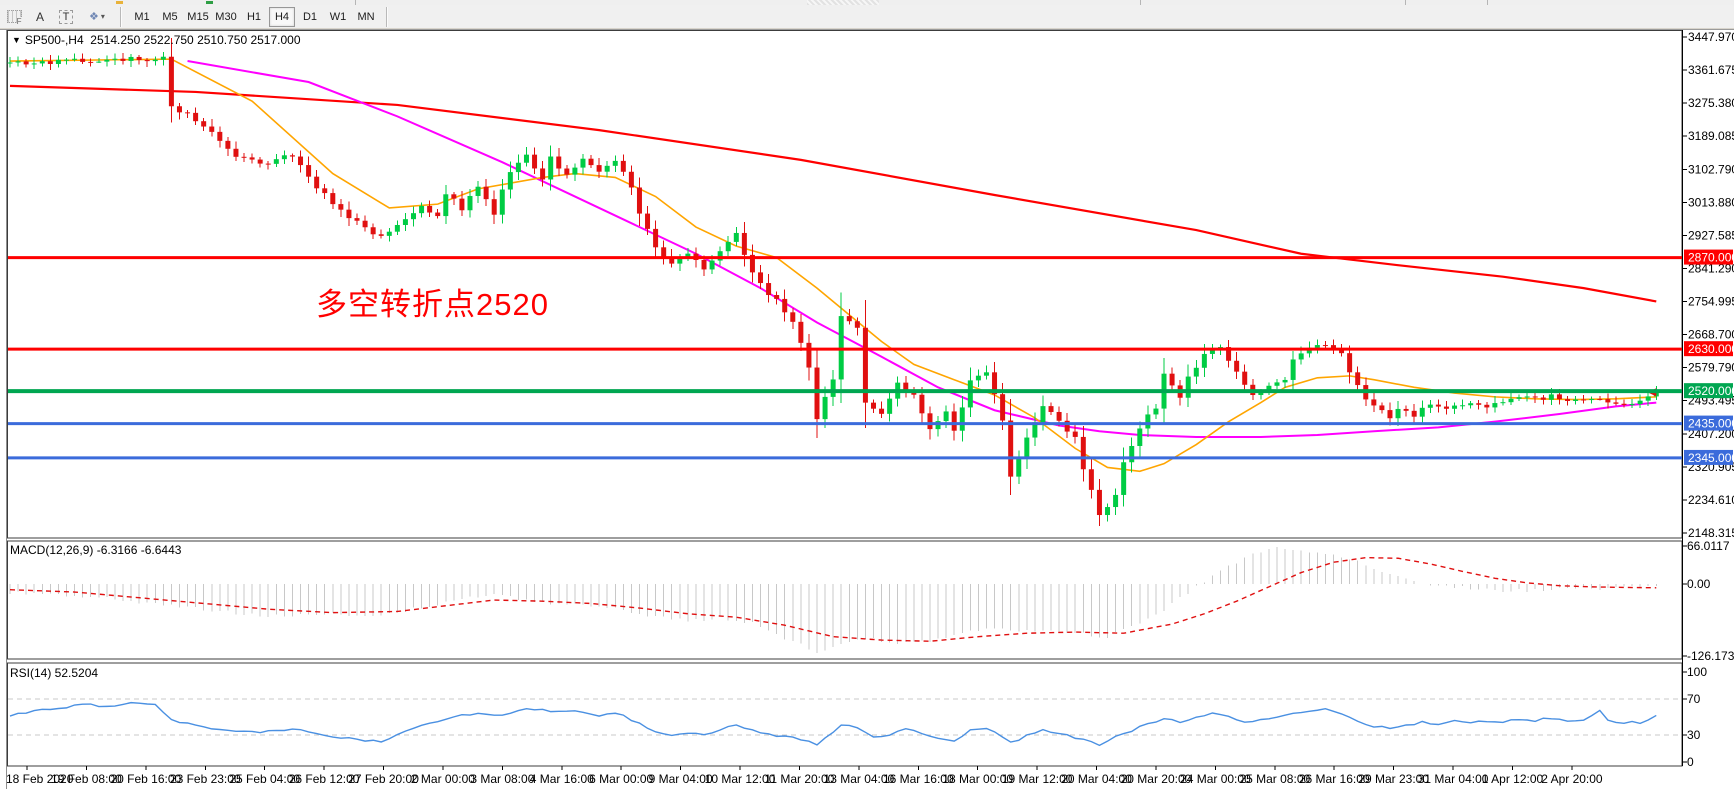  I want to click on timeframe-d1-button: D1, so click(310, 16).